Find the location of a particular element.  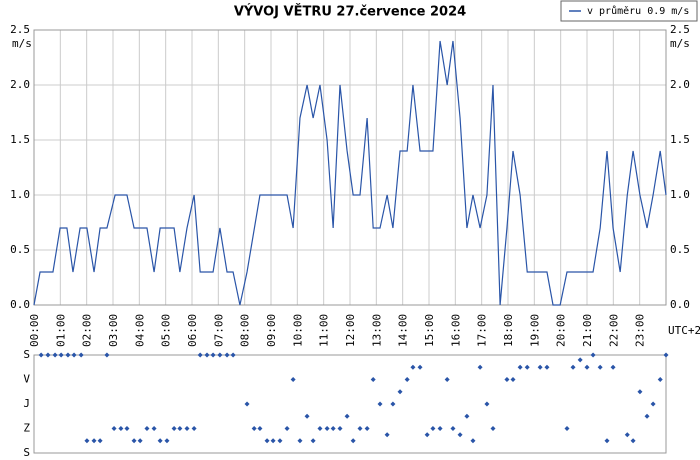

x-tick-label: 16:00 is located at coordinates (455, 330).